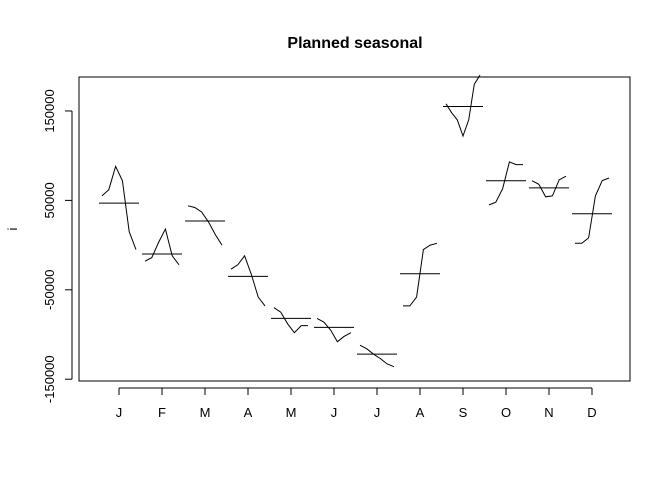 This screenshot has height=480, width=672. What do you see at coordinates (463, 412) in the screenshot?
I see `x-tick-label: S` at bounding box center [463, 412].